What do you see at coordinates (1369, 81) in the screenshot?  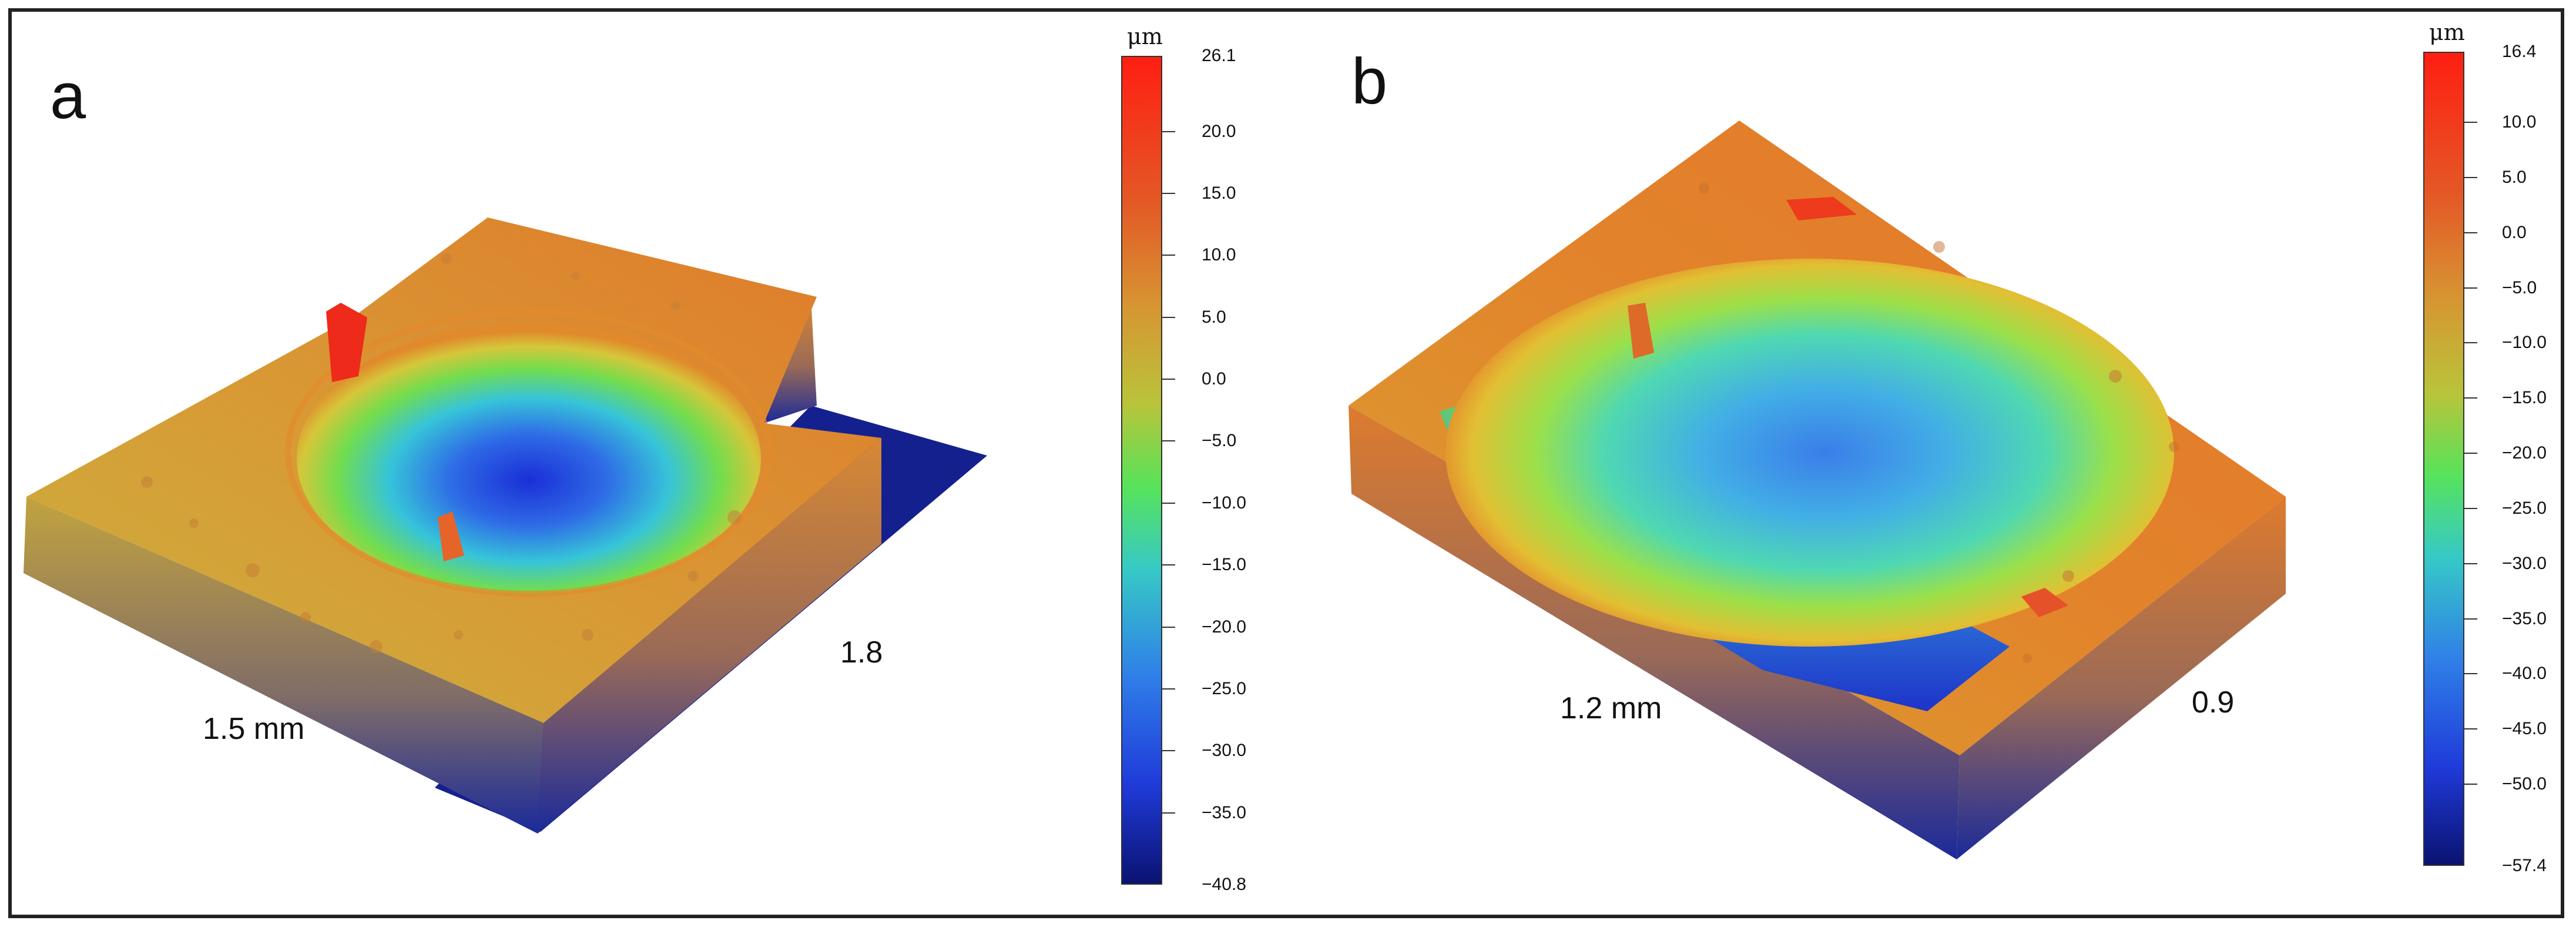 I see `panel-b-letter: b` at bounding box center [1369, 81].